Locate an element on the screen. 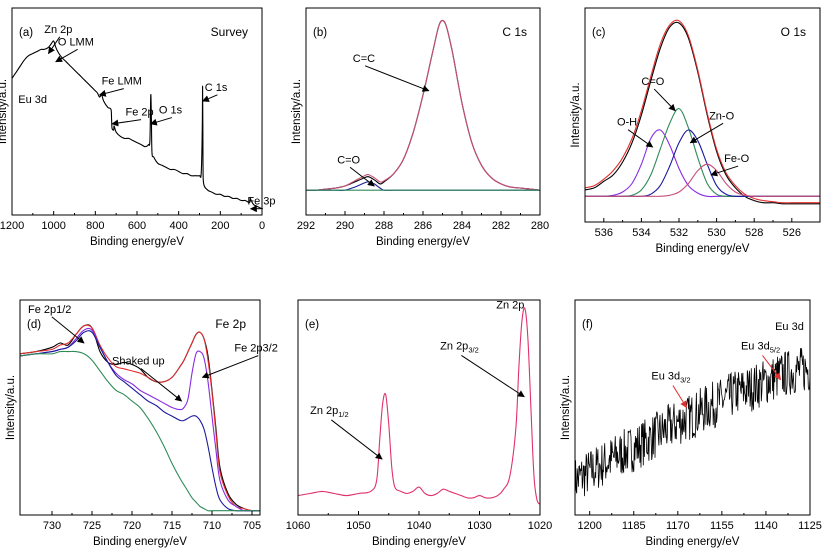 This screenshot has height=558, width=833. panel-title: Survey is located at coordinates (229, 32).